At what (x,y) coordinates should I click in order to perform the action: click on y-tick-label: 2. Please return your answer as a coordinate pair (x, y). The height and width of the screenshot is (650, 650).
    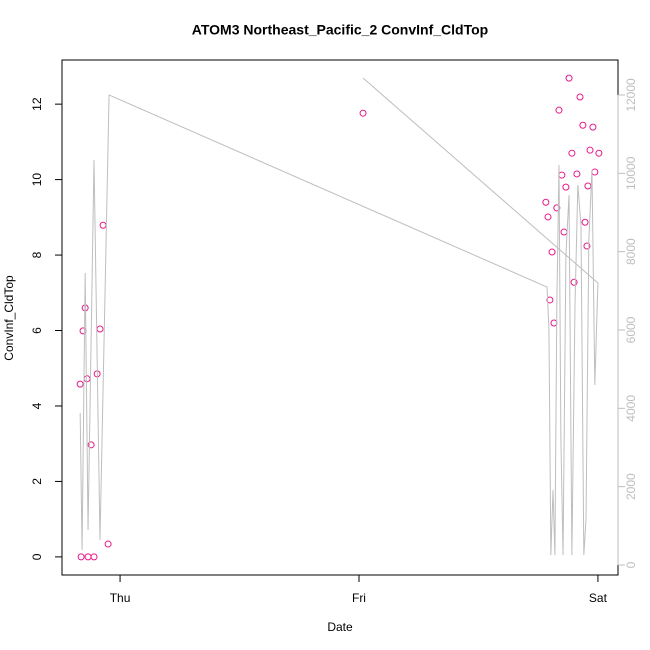
    Looking at the image, I should click on (37, 481).